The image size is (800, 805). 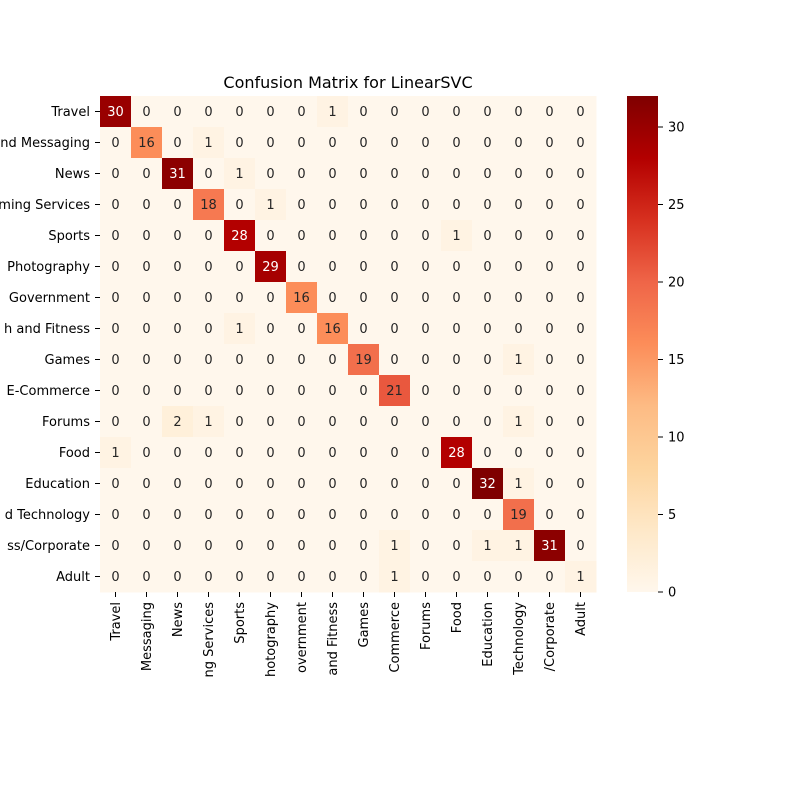 I want to click on y-tick-label: Government, so click(x=49, y=298).